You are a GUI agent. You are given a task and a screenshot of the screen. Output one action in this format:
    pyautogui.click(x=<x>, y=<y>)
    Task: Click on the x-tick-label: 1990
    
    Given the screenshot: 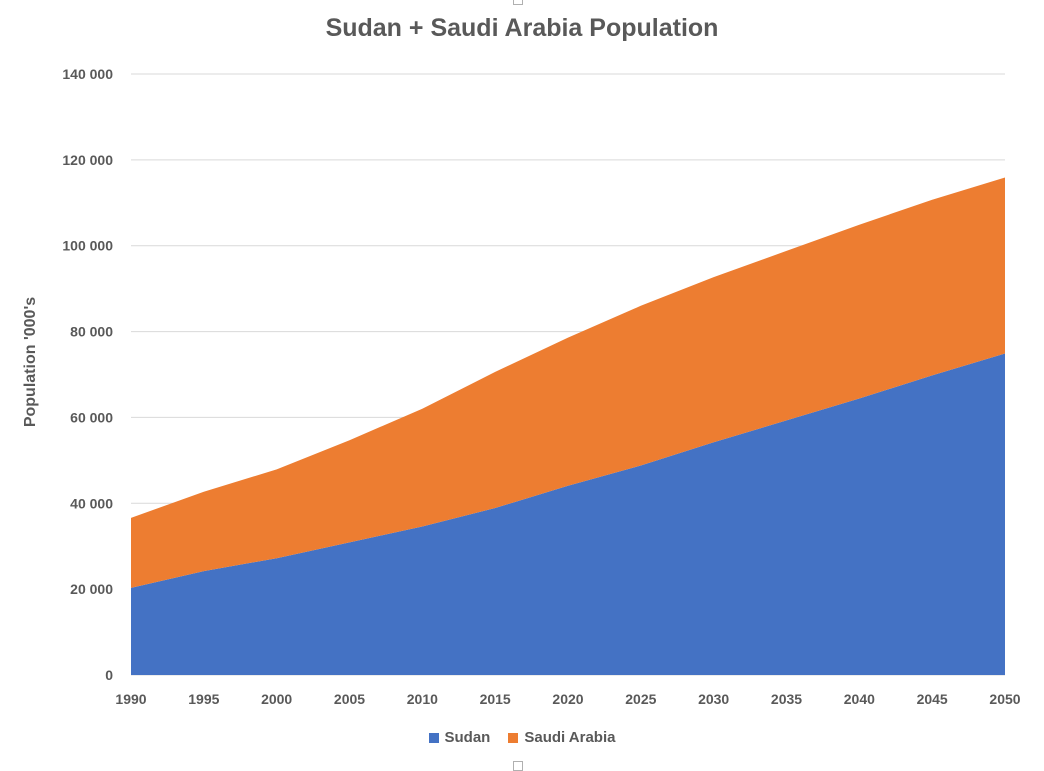 What is the action you would take?
    pyautogui.click(x=130, y=699)
    